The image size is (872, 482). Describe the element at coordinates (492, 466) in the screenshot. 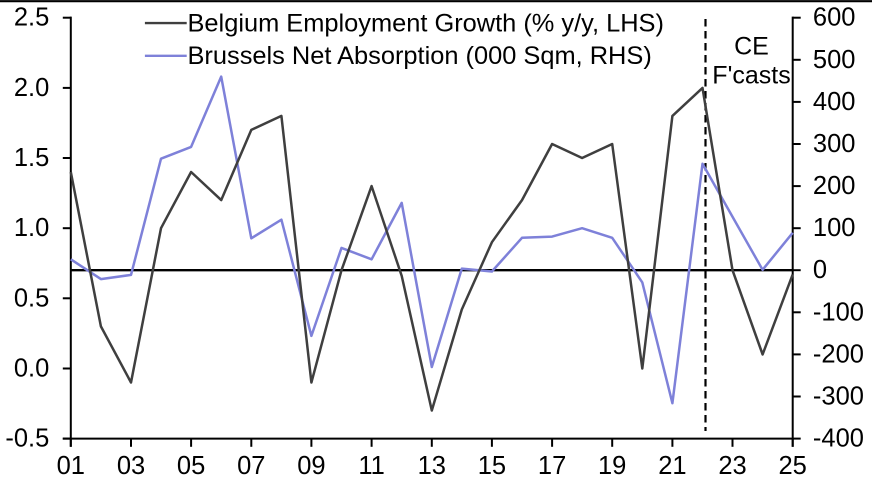

I see `svg-text: 15` at that location.